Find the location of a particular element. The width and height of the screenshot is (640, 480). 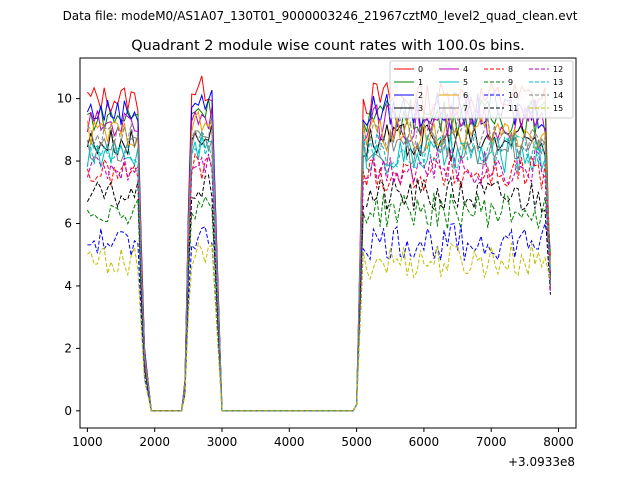

legend-label: 13 is located at coordinates (558, 82).